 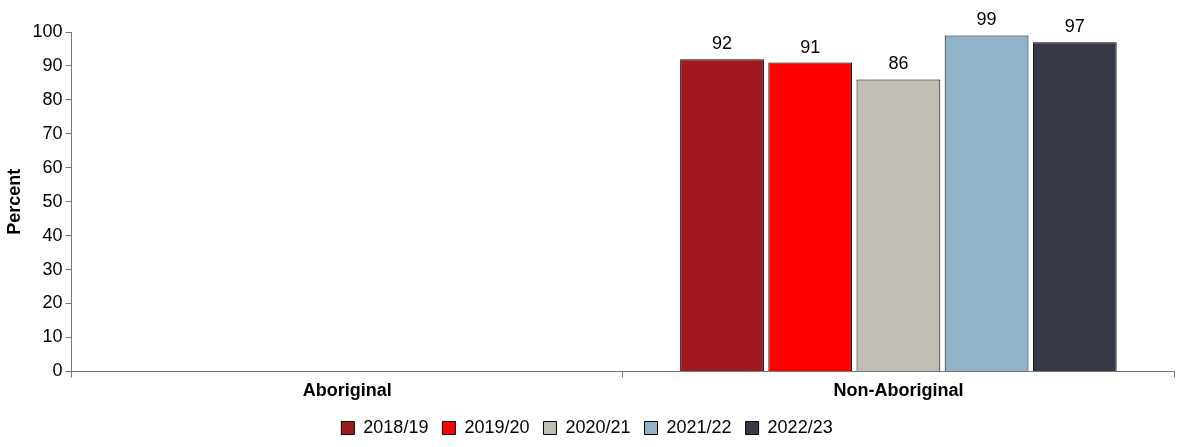 What do you see at coordinates (52, 132) in the screenshot?
I see `y-tick-label: 70` at bounding box center [52, 132].